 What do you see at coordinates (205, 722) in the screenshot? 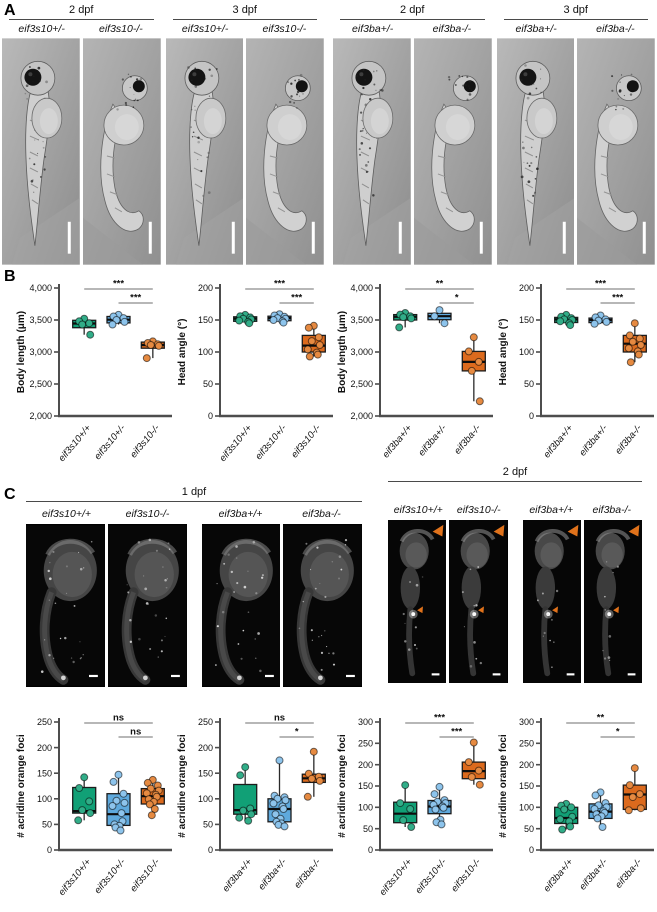
I see `y-tick-label: 250` at bounding box center [205, 722].